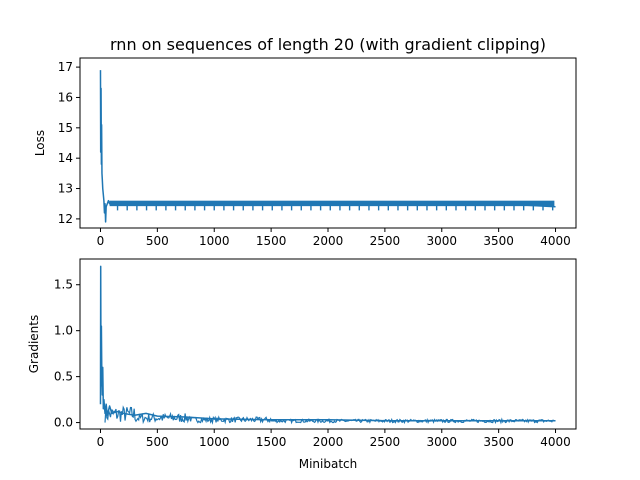 The height and width of the screenshot is (480, 640). Describe the element at coordinates (65, 219) in the screenshot. I see `loss-y-tick-label: 12` at that location.